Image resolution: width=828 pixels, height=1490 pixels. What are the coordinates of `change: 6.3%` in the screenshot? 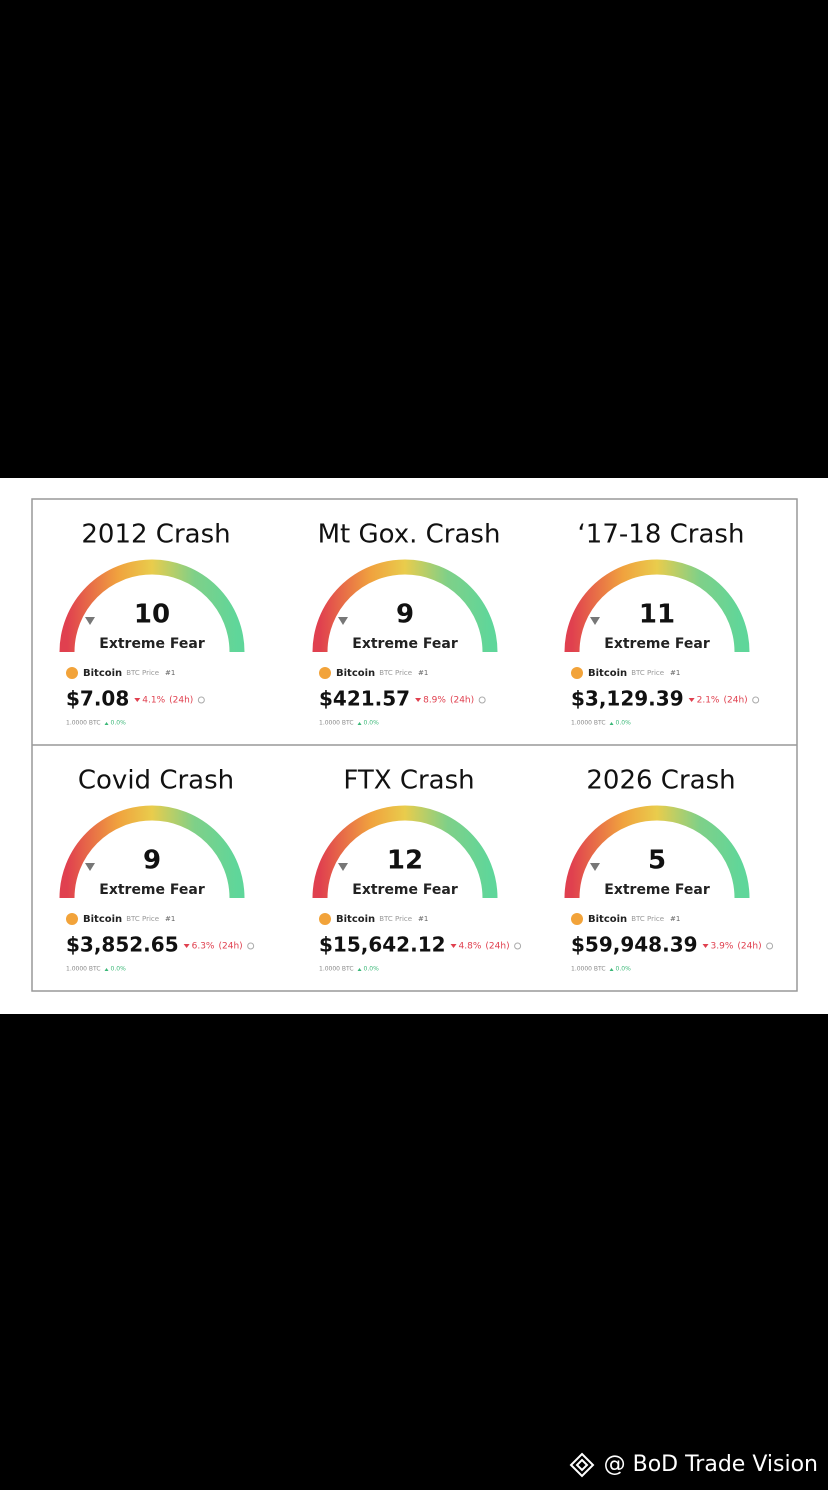 It's located at (203, 947).